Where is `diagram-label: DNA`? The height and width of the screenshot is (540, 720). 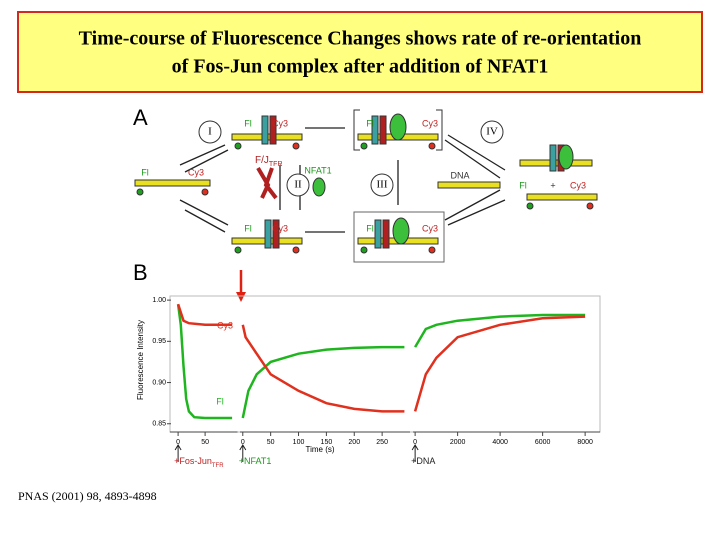 diagram-label: DNA is located at coordinates (459, 175).